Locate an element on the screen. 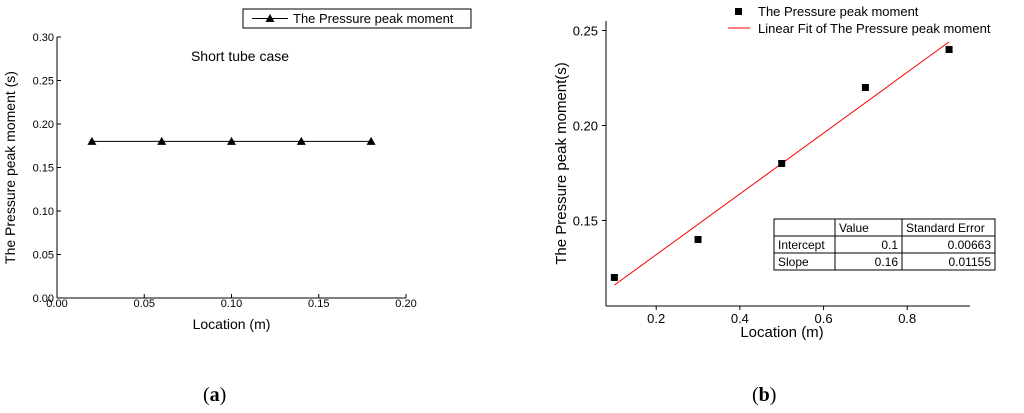 The height and width of the screenshot is (413, 1024). x-tick-label: 0.4 is located at coordinates (740, 318).